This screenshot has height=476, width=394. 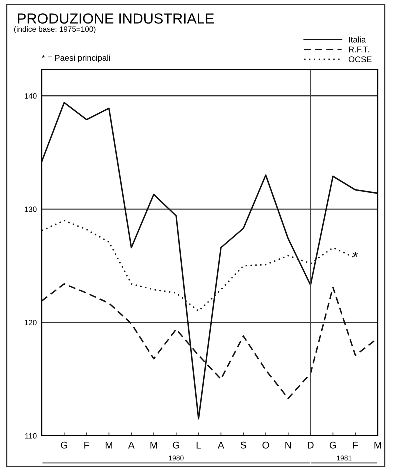 What do you see at coordinates (266, 445) in the screenshot?
I see `x-tick-label: O` at bounding box center [266, 445].